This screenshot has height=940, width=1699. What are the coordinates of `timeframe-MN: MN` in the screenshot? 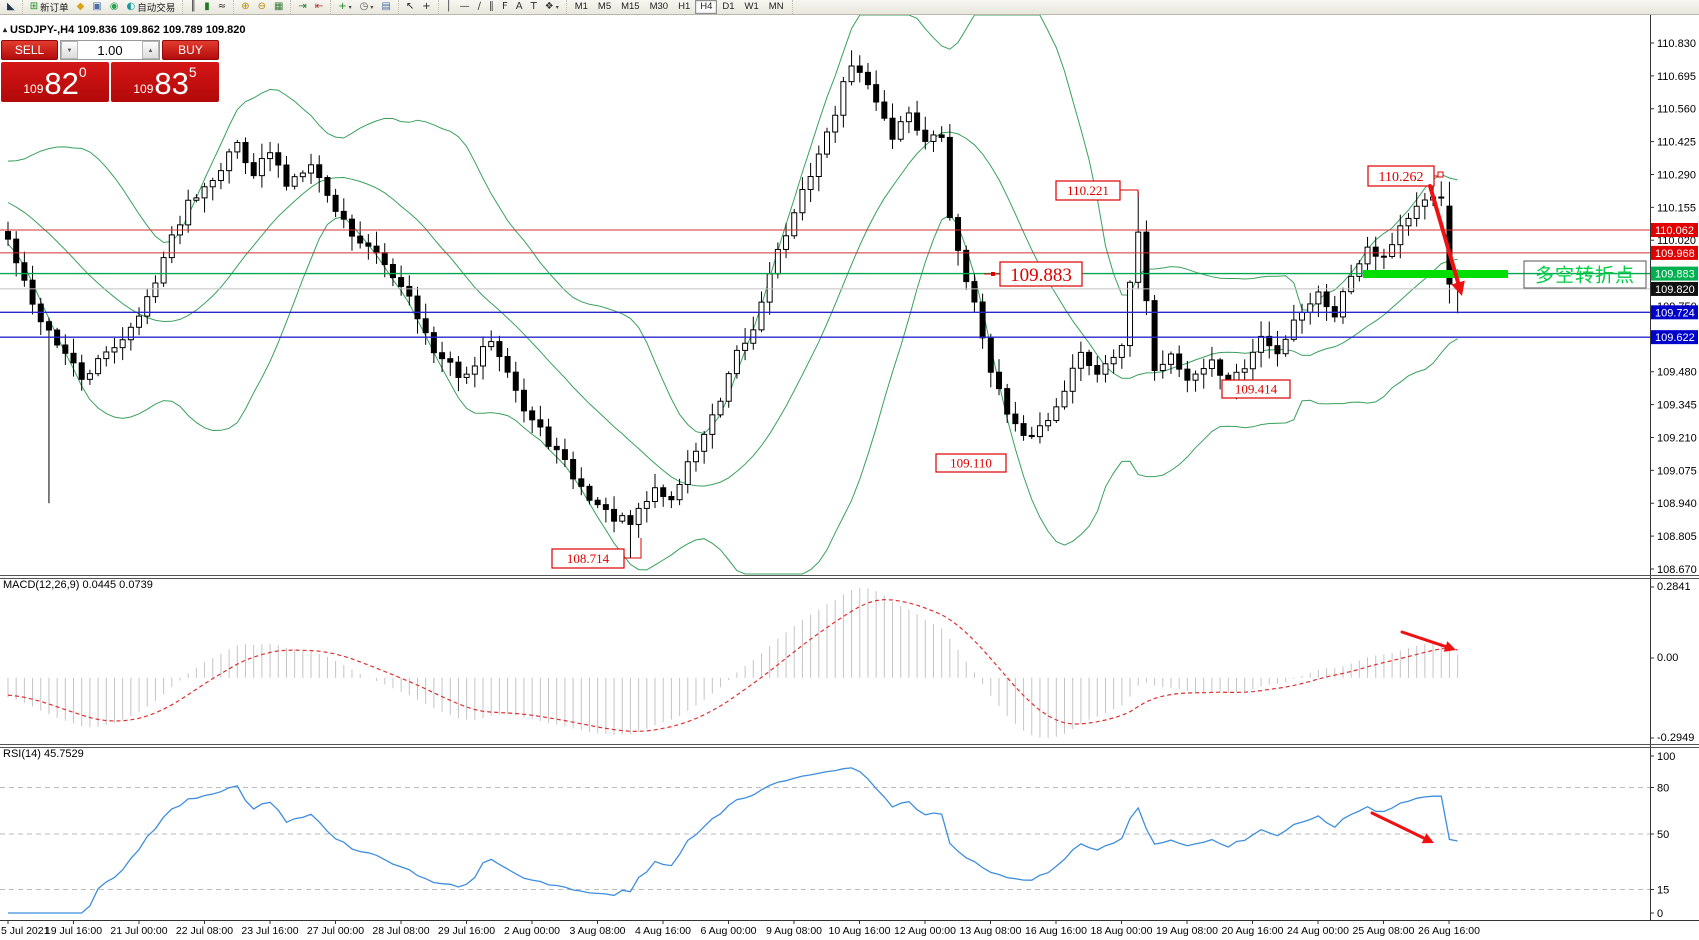 It's located at (776, 6).